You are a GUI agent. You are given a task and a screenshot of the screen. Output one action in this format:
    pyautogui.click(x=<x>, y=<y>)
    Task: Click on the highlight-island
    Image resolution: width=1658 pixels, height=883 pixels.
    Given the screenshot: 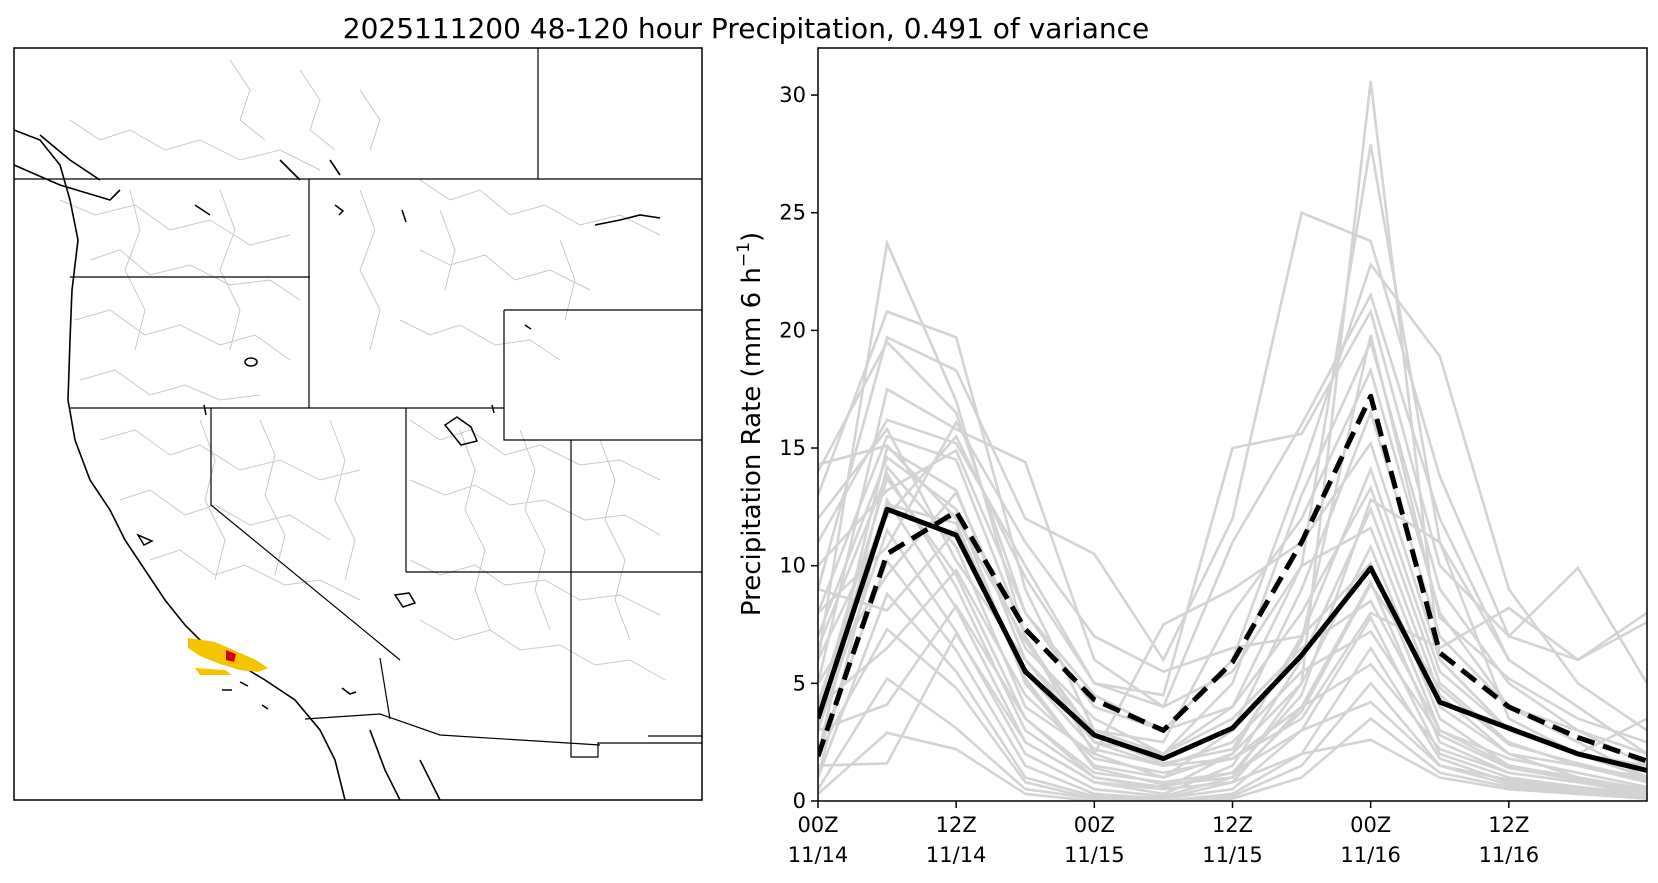 What is the action you would take?
    pyautogui.click(x=213, y=671)
    